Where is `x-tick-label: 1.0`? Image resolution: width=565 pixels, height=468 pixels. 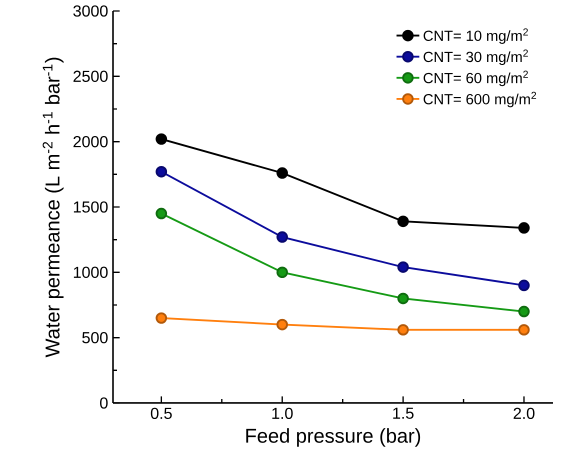 x-tick-label: 1.0 is located at coordinates (282, 414).